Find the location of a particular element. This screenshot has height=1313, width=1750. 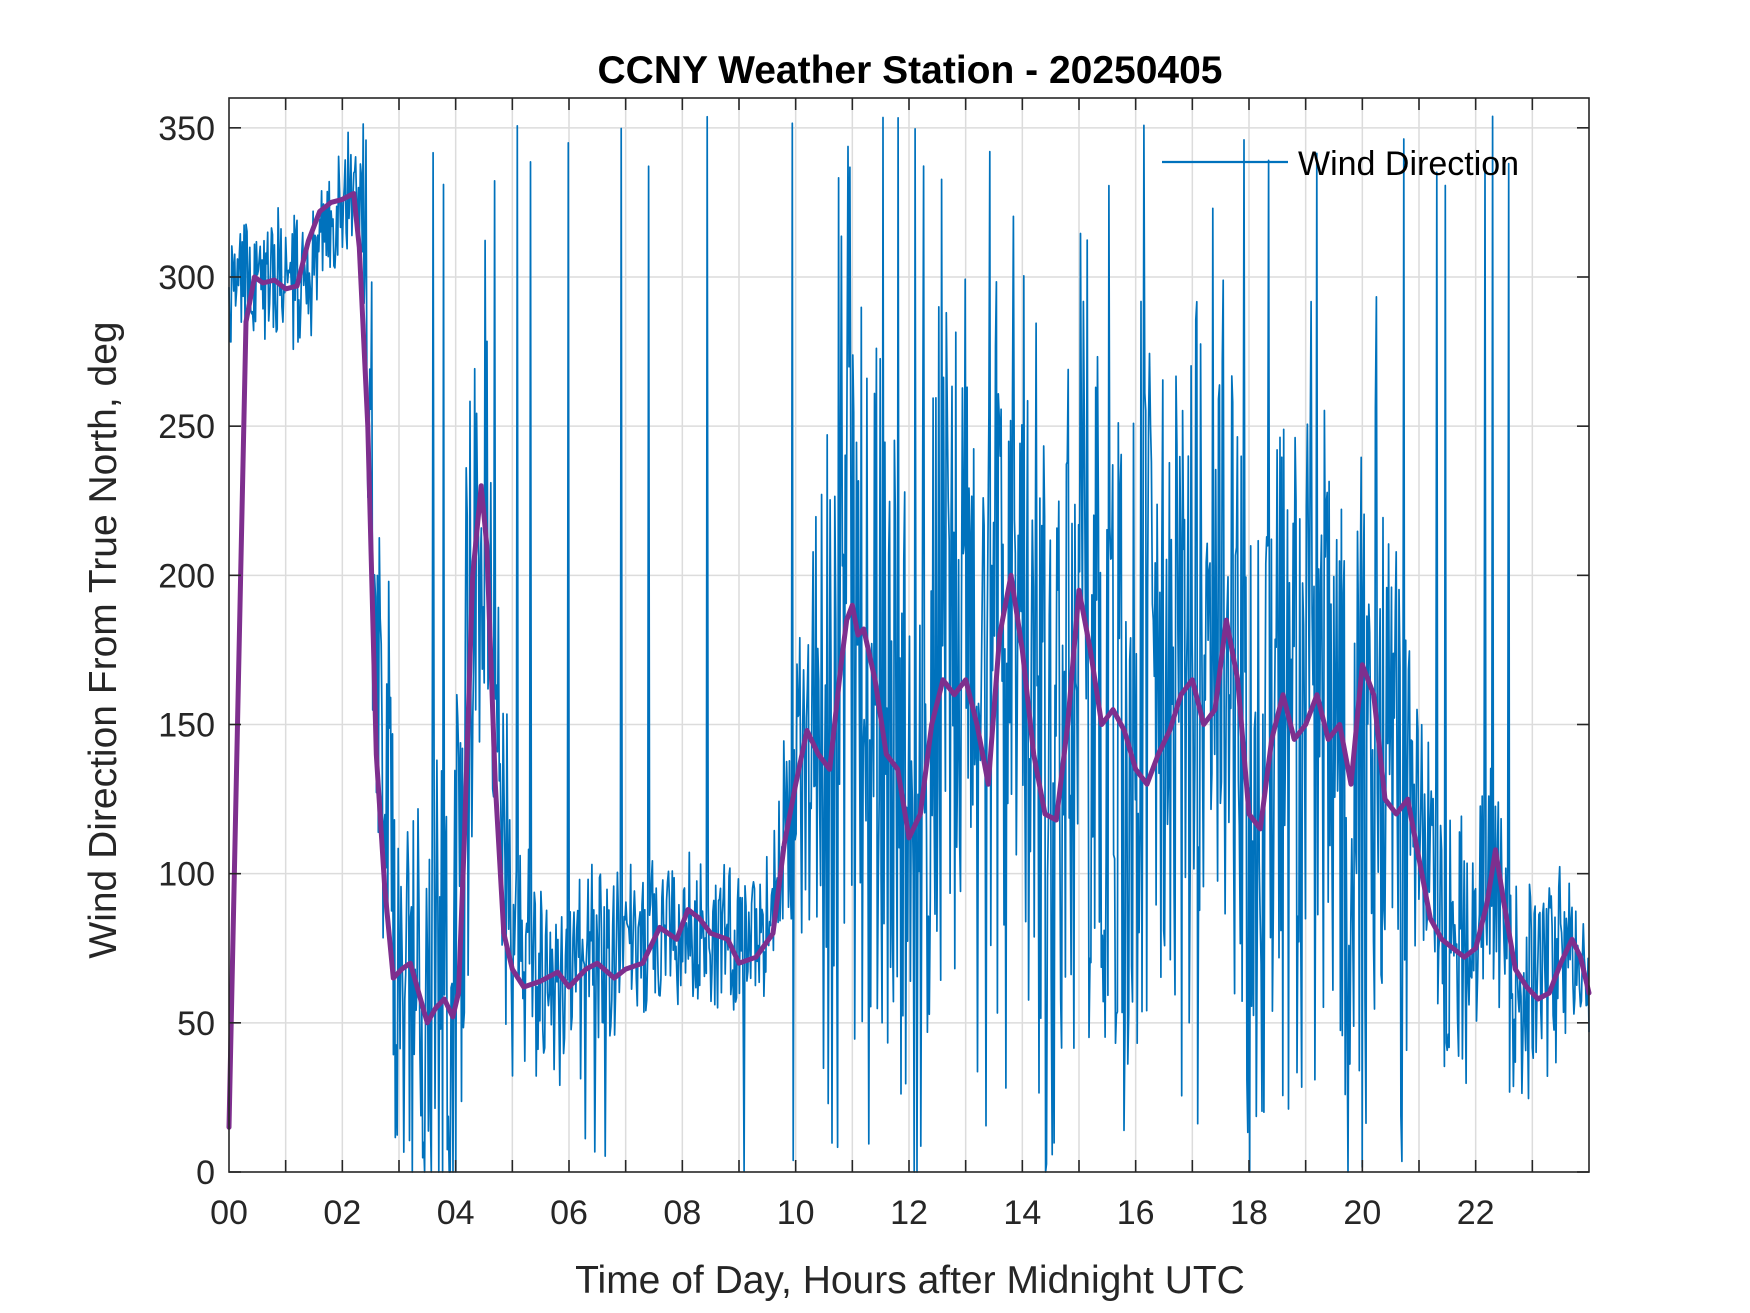

y-tick-label: 300 is located at coordinates (186, 278).